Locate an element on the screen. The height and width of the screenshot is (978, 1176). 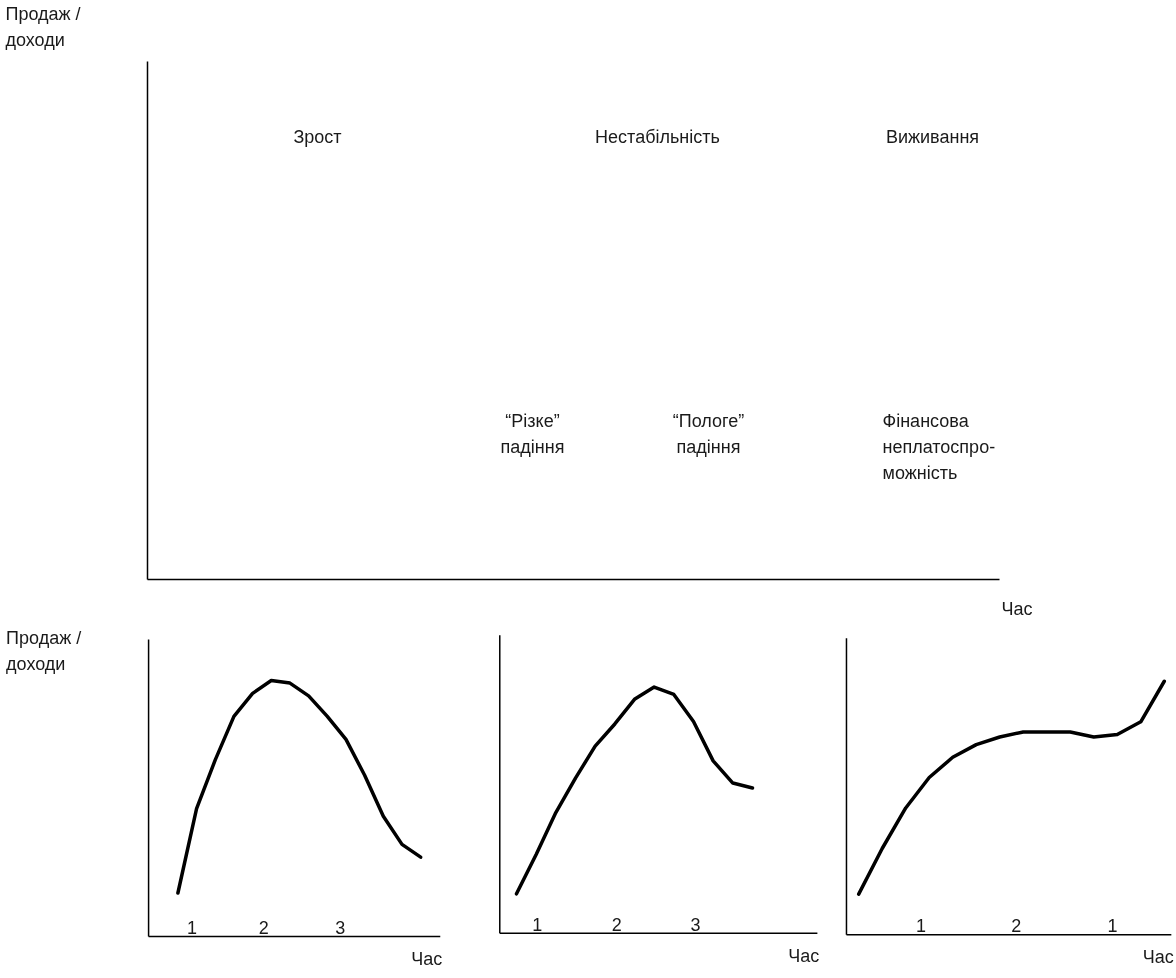
text: Фінансова неплатоспро- можність is located at coordinates (939, 446).